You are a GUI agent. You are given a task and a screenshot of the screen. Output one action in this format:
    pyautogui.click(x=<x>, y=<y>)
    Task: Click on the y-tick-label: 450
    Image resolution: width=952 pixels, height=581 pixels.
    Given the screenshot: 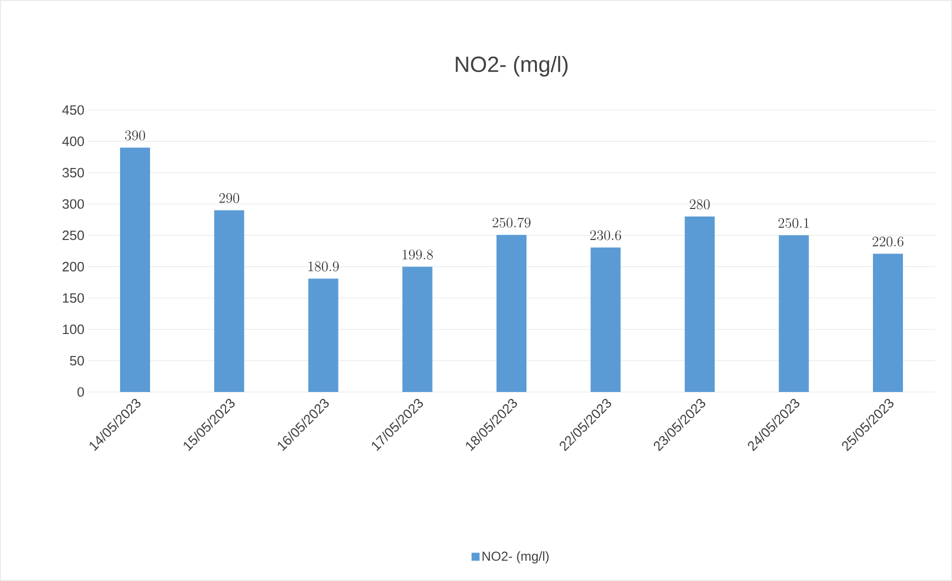 What is the action you would take?
    pyautogui.click(x=73, y=110)
    